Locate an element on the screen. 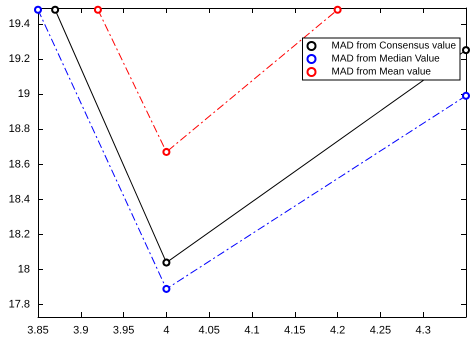  y-tick-label: 19.2 is located at coordinates (19, 58).